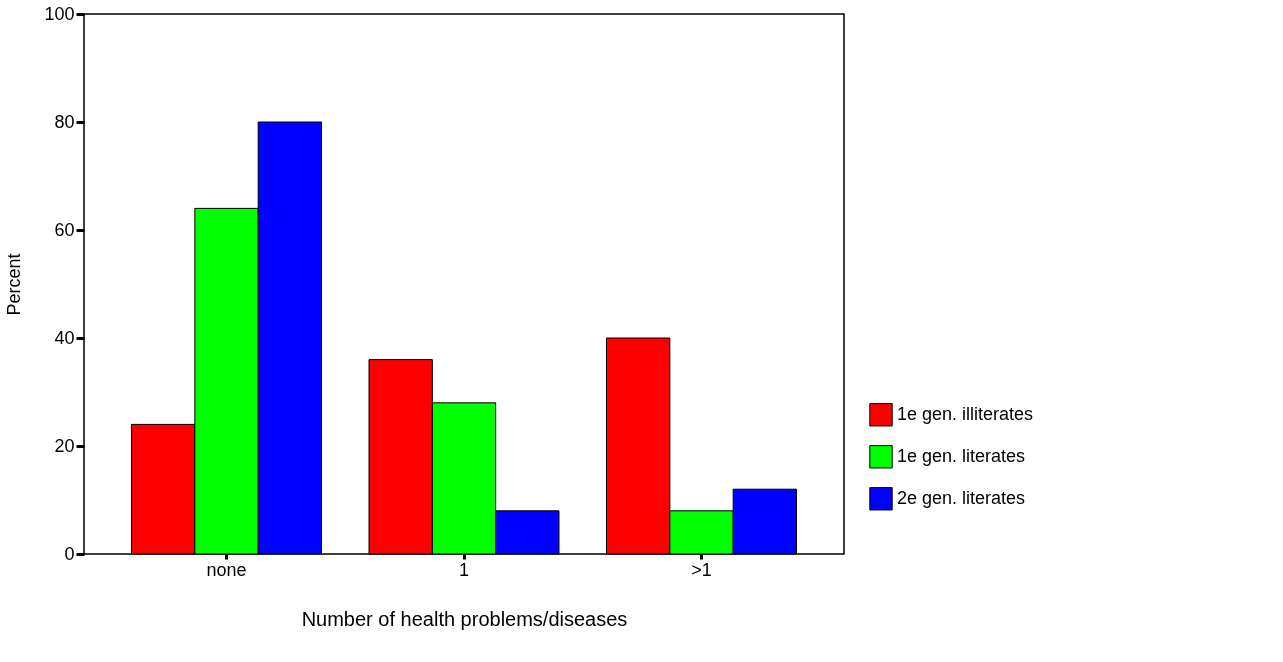  I want to click on x-axis-title: Number of health problems/diseases, so click(464, 618).